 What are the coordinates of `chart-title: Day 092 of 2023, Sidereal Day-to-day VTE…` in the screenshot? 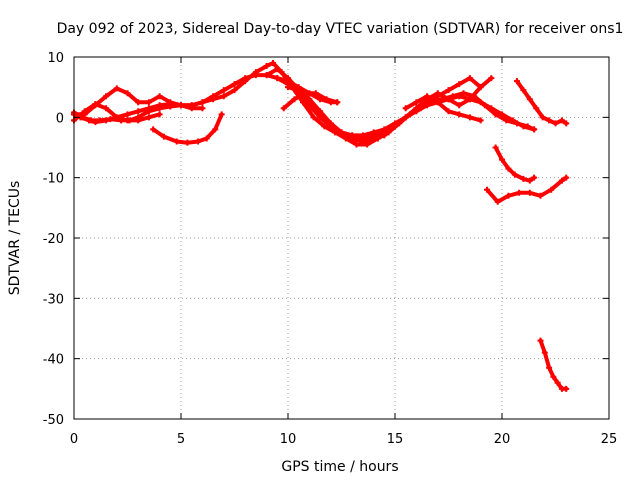 It's located at (340, 29).